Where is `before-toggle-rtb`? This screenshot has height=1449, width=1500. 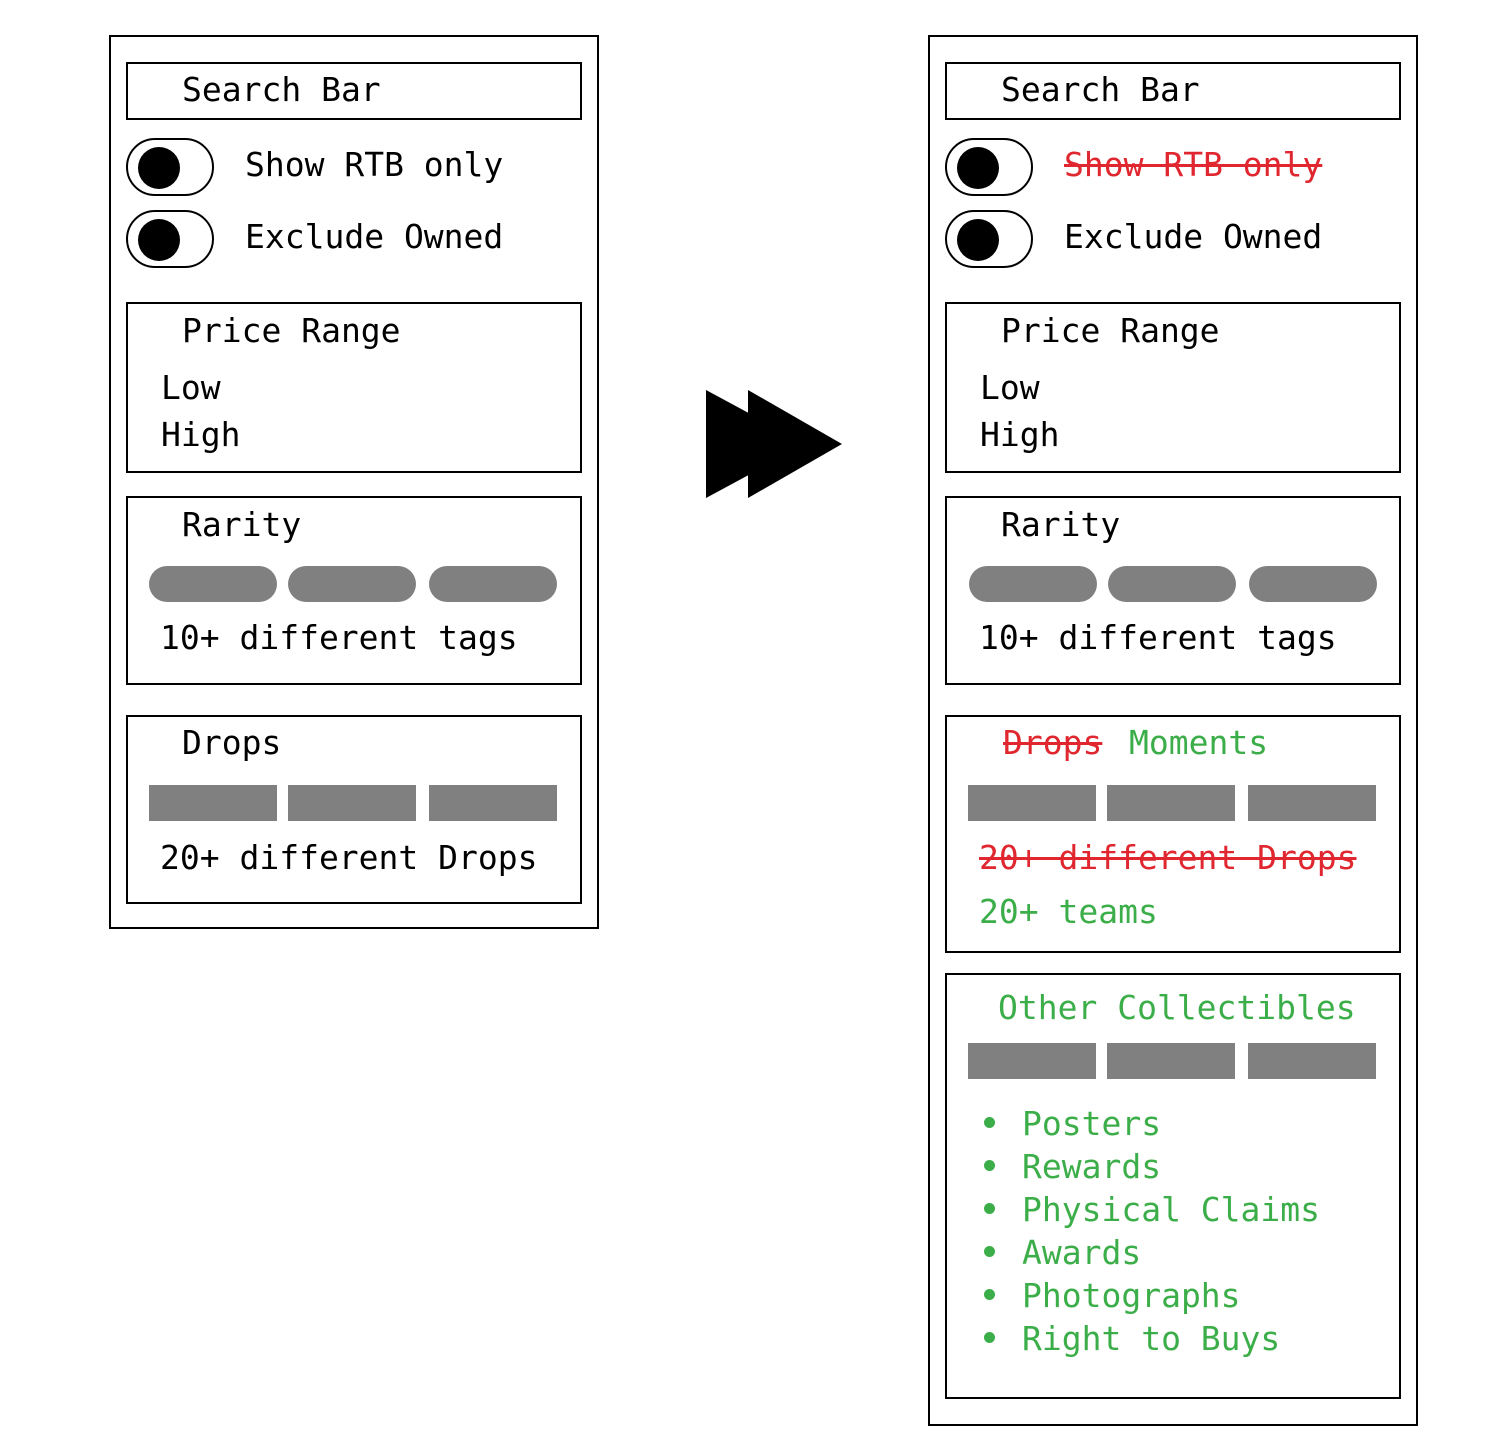
before-toggle-rtb is located at coordinates (170, 167).